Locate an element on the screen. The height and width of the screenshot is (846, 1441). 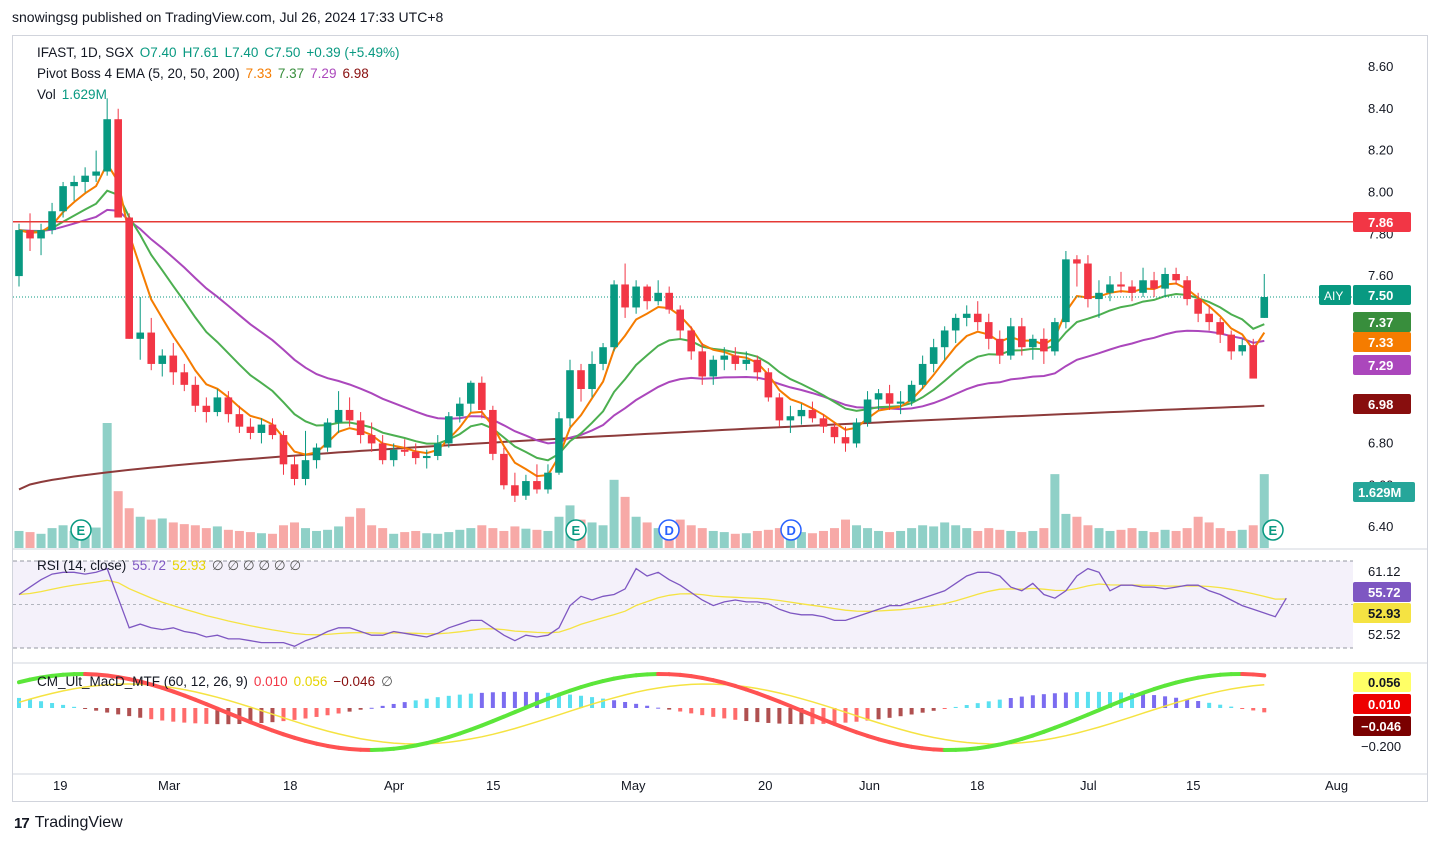
event-marker-label: D is located at coordinates (669, 530).